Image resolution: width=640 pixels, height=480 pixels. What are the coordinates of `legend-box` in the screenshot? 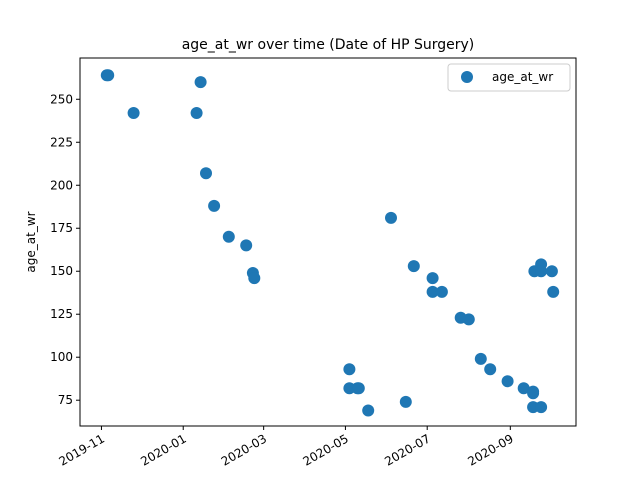 It's located at (509, 77).